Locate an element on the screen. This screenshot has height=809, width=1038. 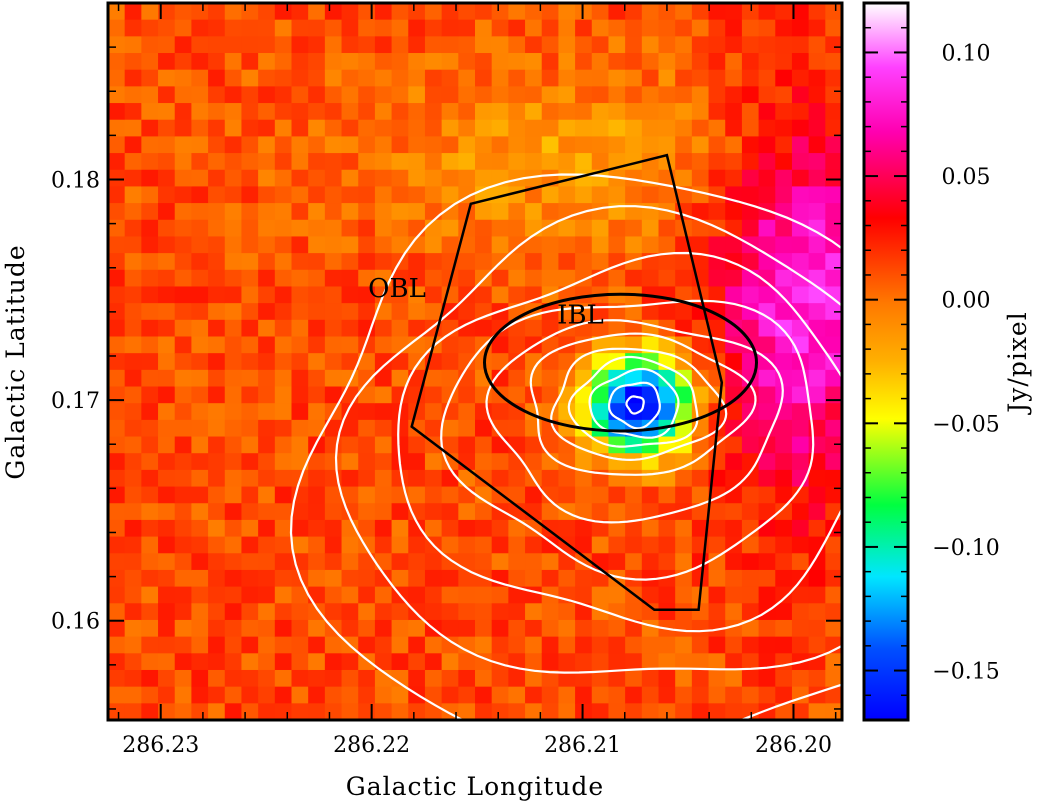
colorbar-tick-label: 0.00 is located at coordinates (966, 301).